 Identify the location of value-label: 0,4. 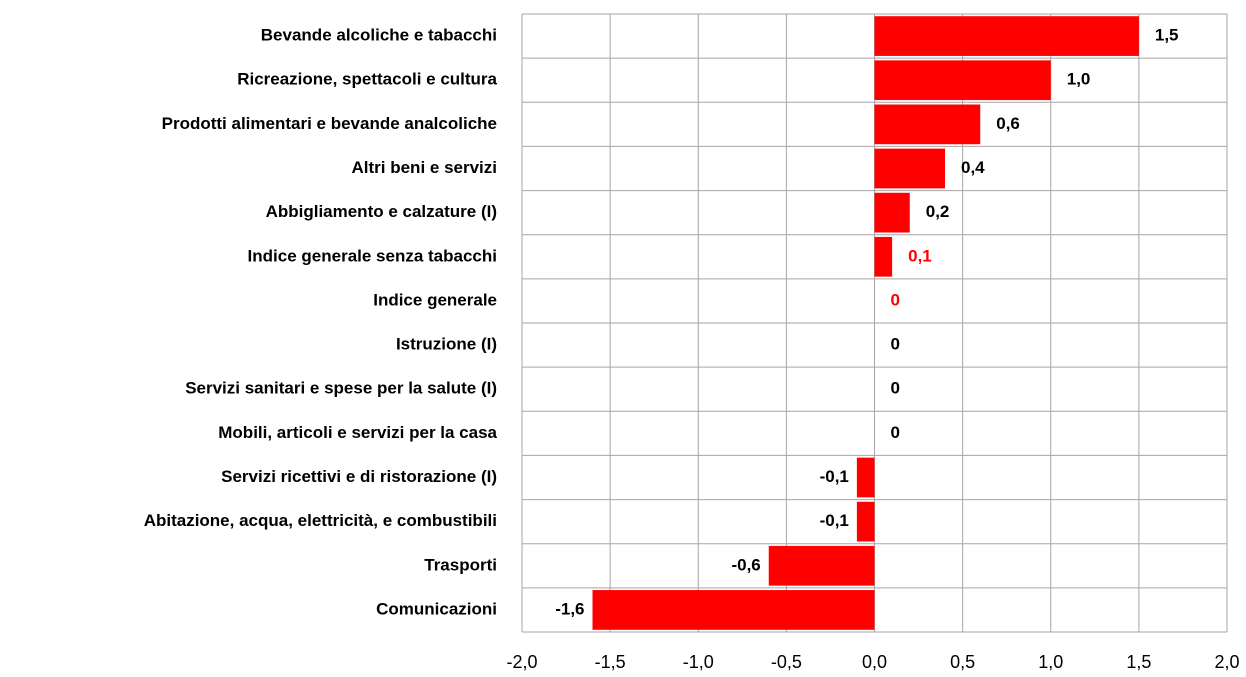
(973, 167).